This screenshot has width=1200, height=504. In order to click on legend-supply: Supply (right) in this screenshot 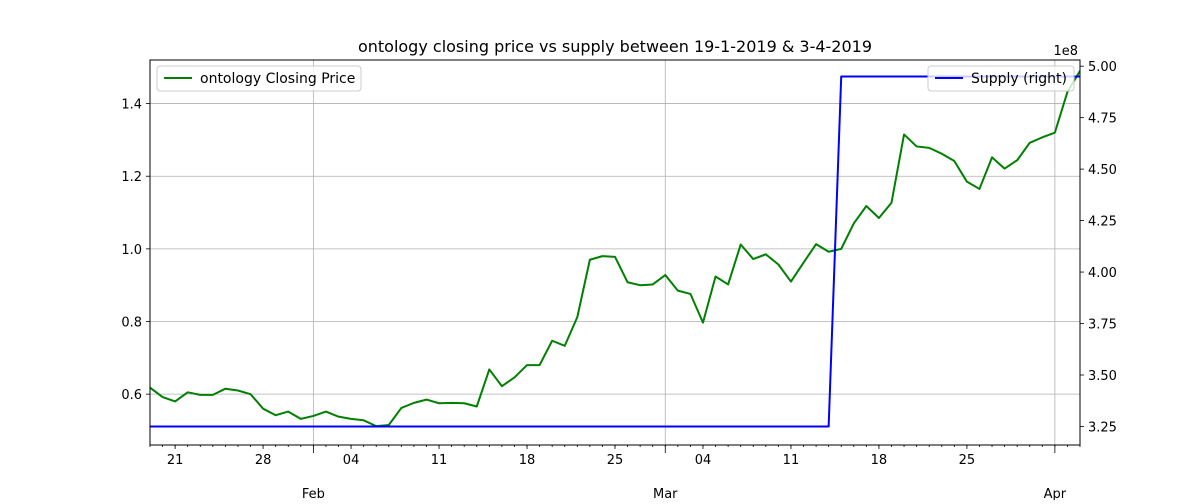, I will do `click(1001, 78)`.